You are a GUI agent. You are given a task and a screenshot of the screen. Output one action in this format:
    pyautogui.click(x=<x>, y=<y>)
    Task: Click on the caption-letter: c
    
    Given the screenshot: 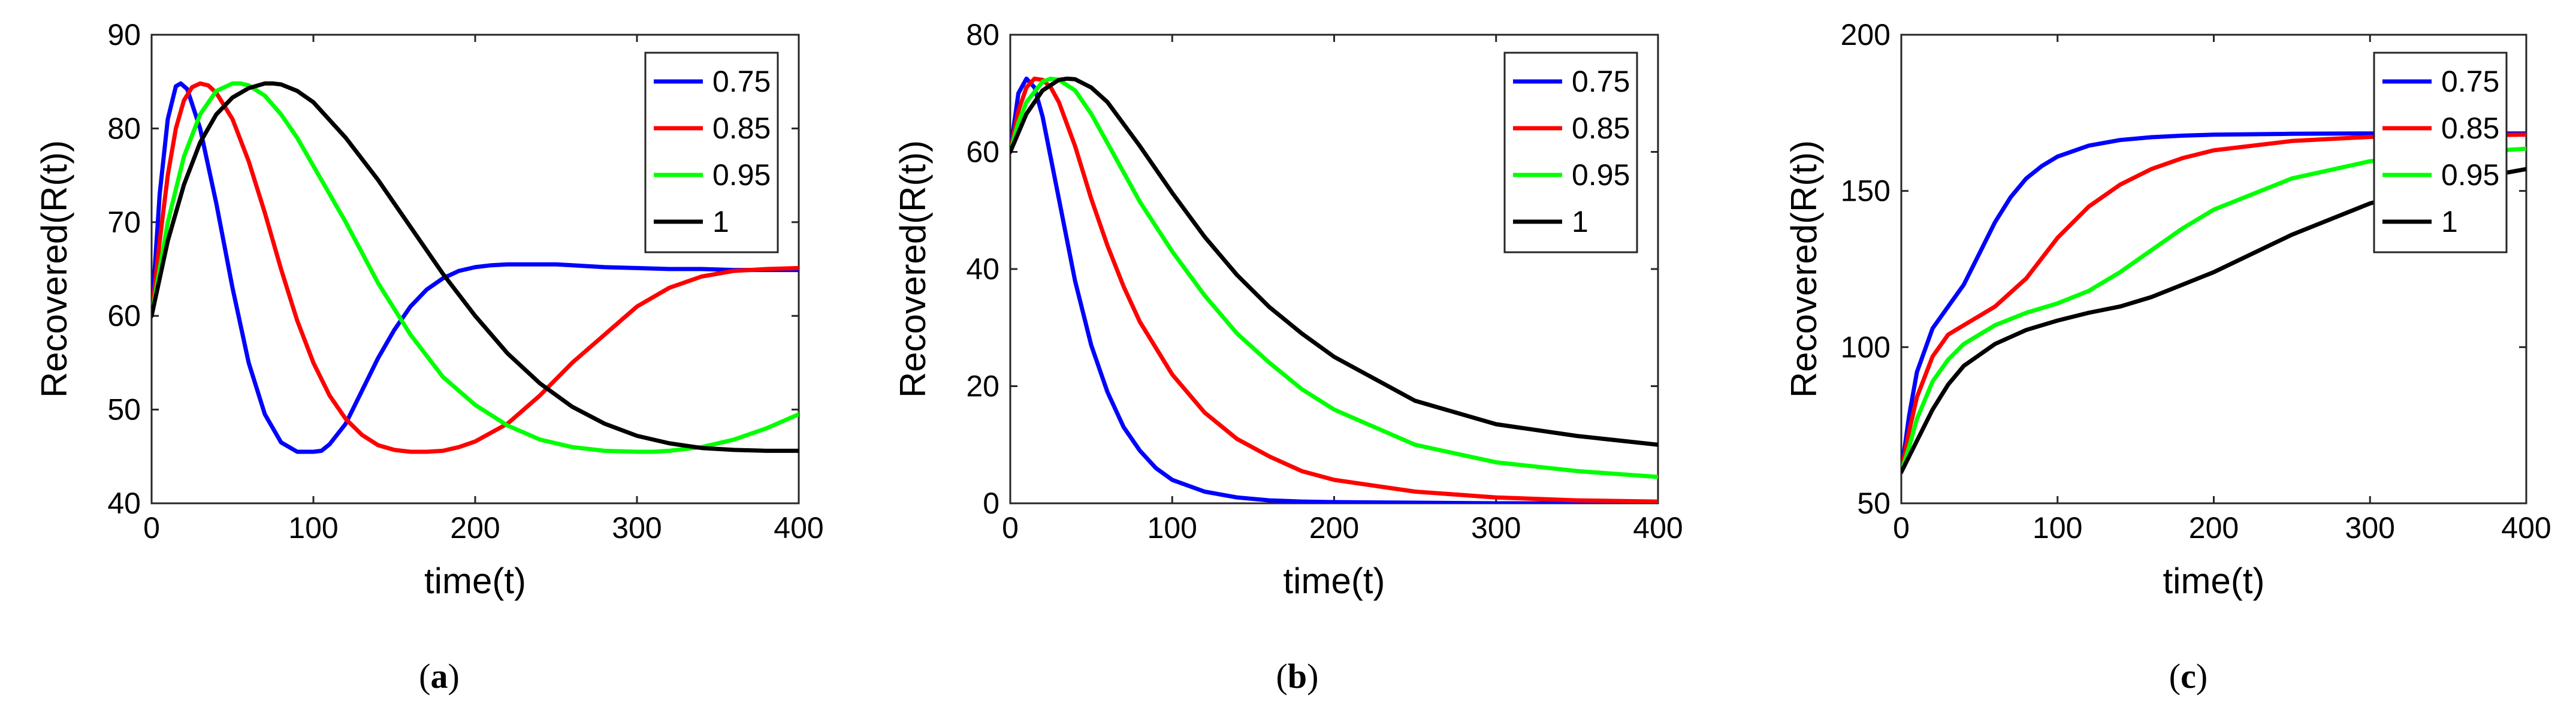 What is the action you would take?
    pyautogui.click(x=2189, y=676)
    